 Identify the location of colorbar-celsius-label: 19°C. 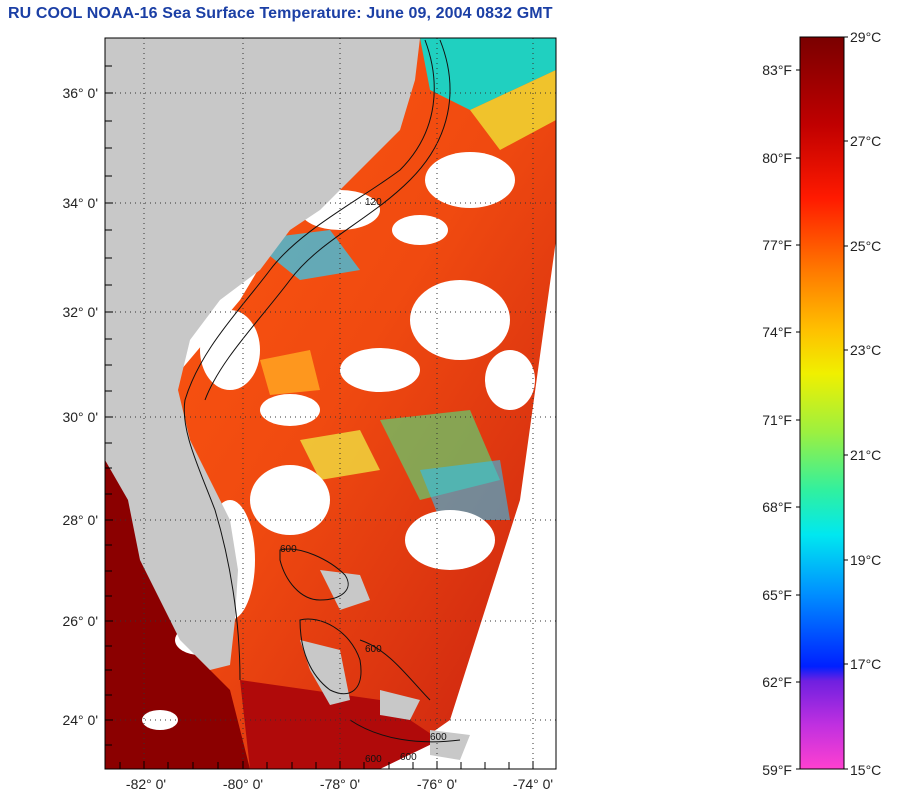
(865, 560).